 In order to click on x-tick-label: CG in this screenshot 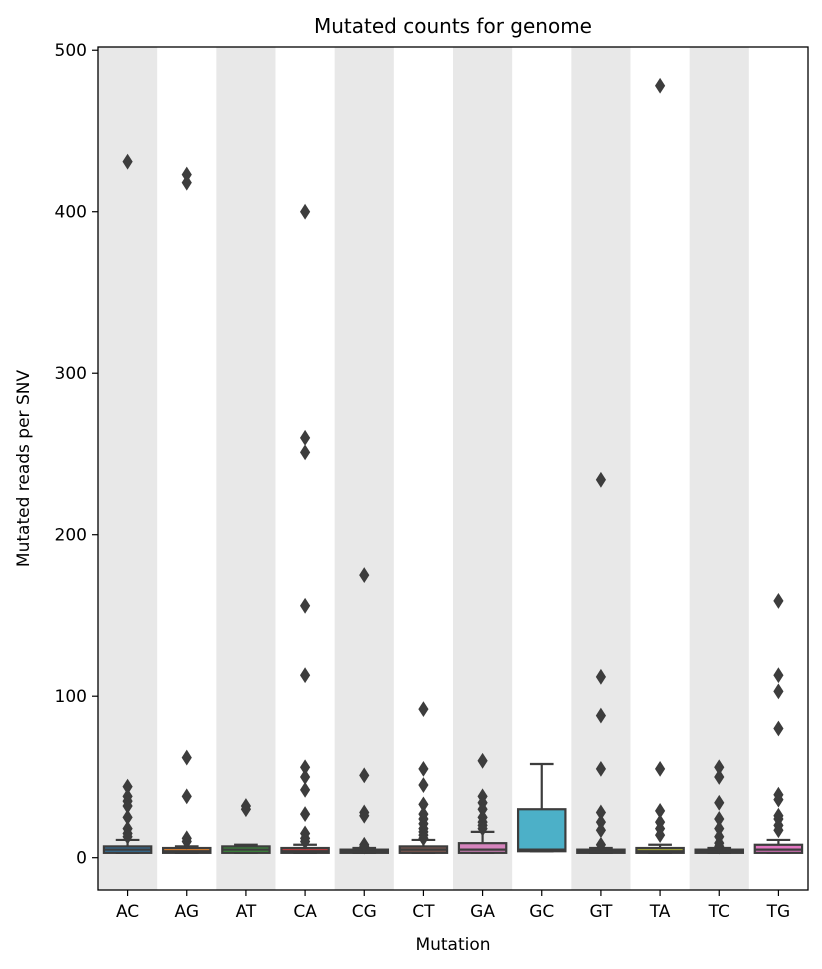, I will do `click(364, 912)`.